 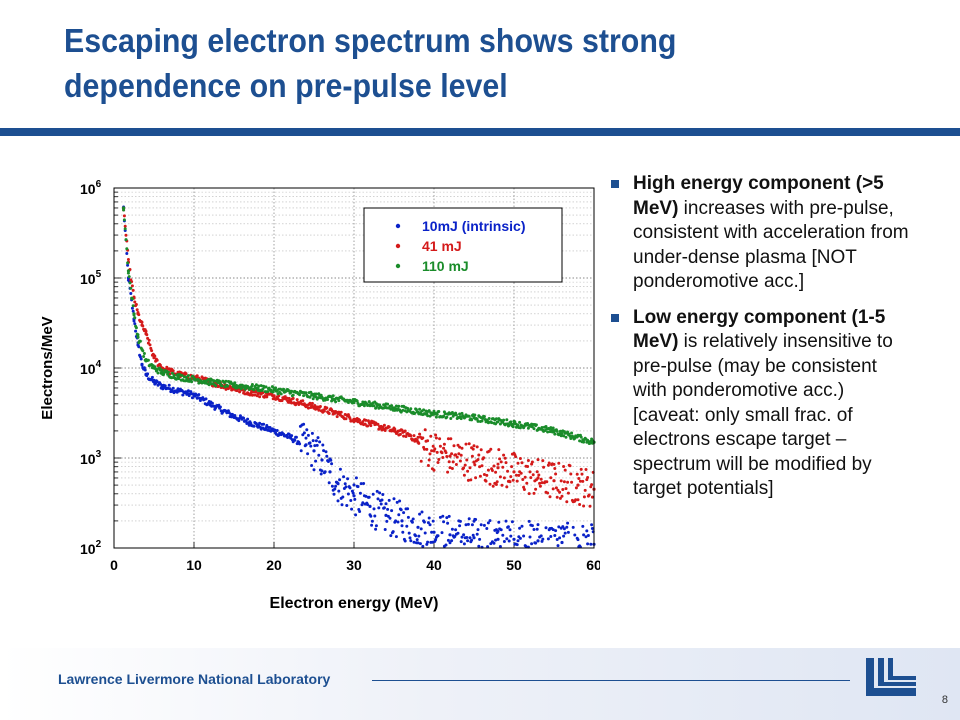 What do you see at coordinates (480, 132) in the screenshot?
I see `title-divider` at bounding box center [480, 132].